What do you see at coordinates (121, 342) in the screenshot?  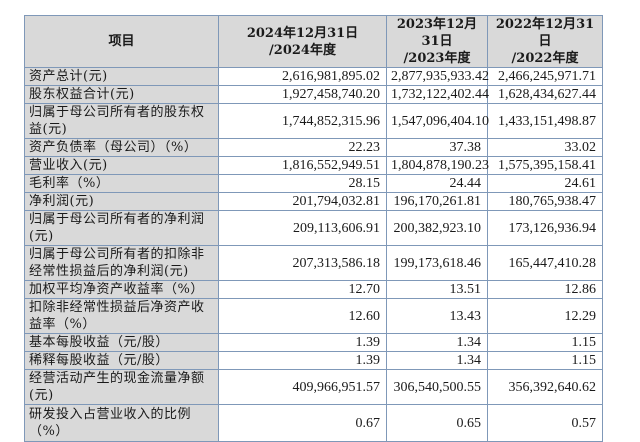 I see `row-label: 基本每股收益（元/股）` at bounding box center [121, 342].